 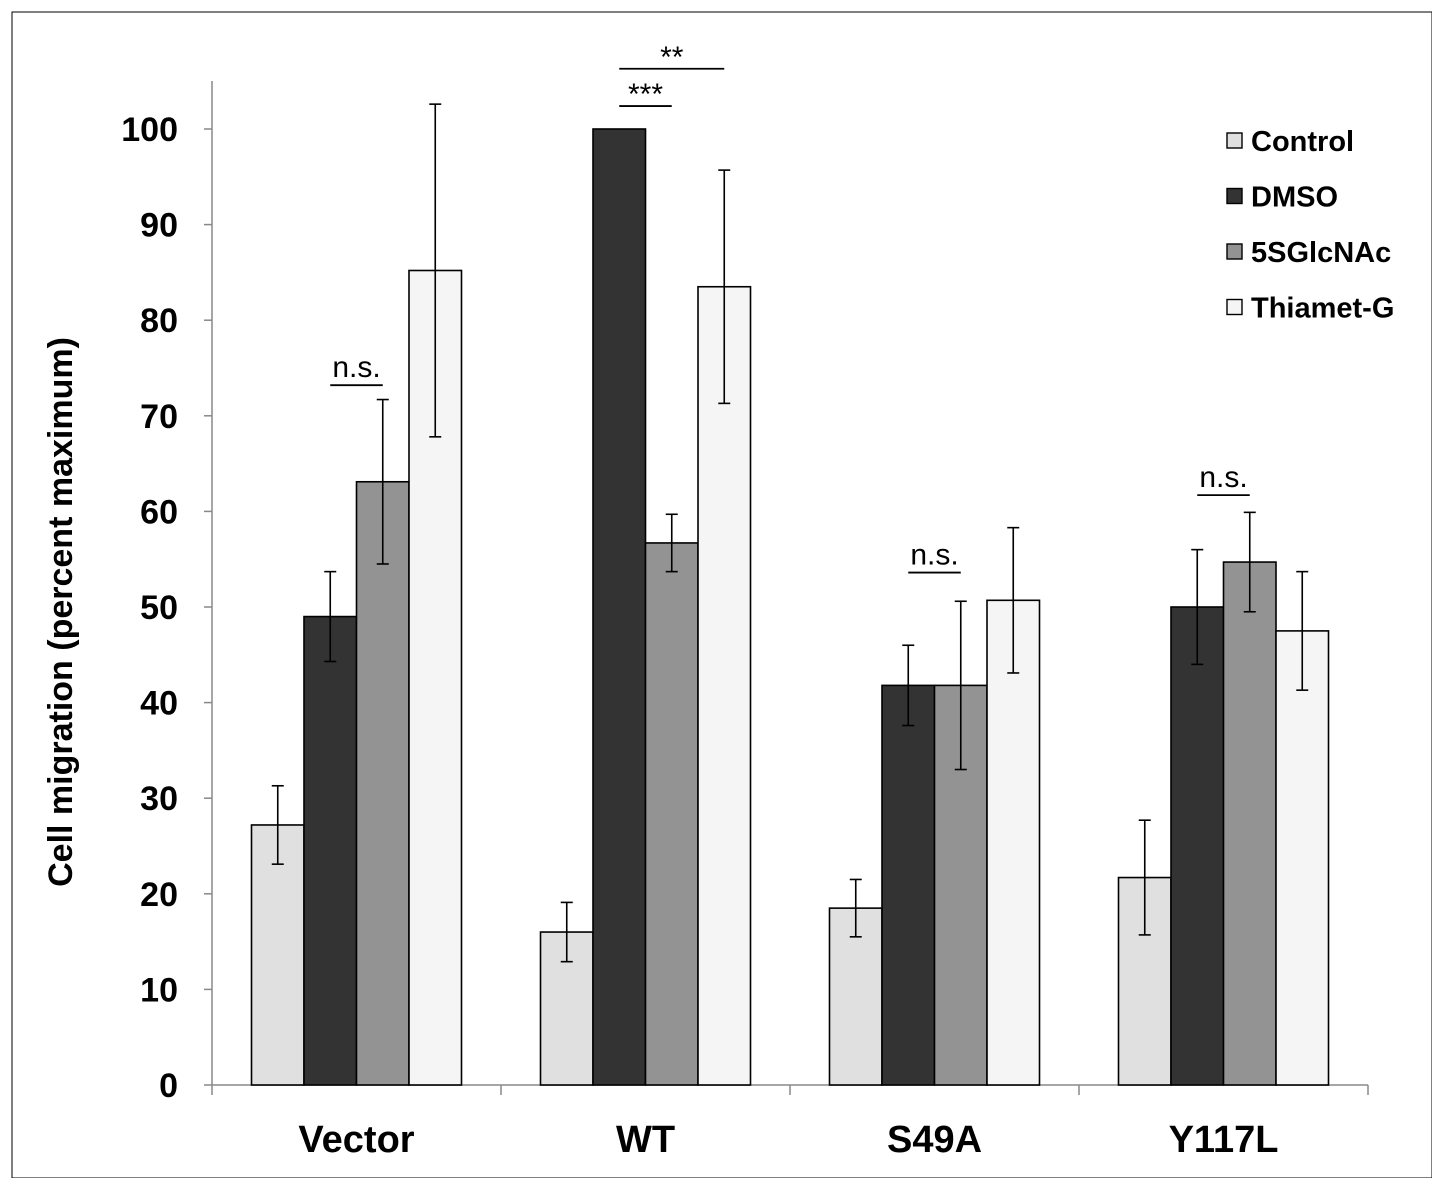 I want to click on significance-label: ***, so click(x=645, y=94).